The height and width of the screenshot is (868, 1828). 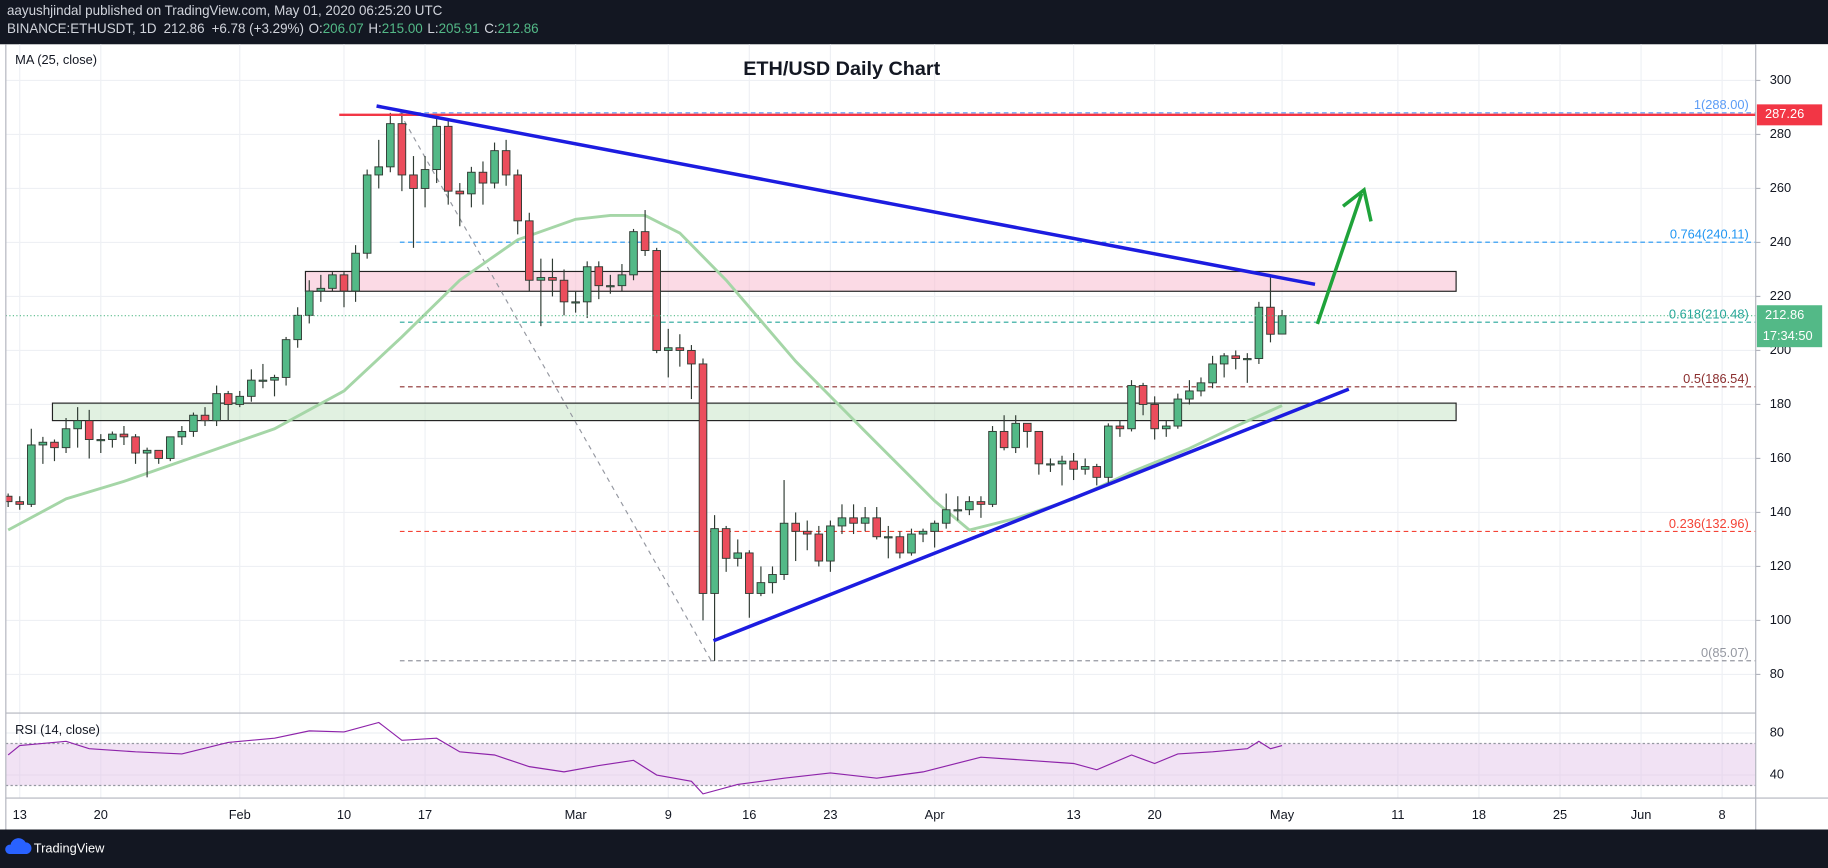 I want to click on rsi-pane, so click(x=880, y=758).